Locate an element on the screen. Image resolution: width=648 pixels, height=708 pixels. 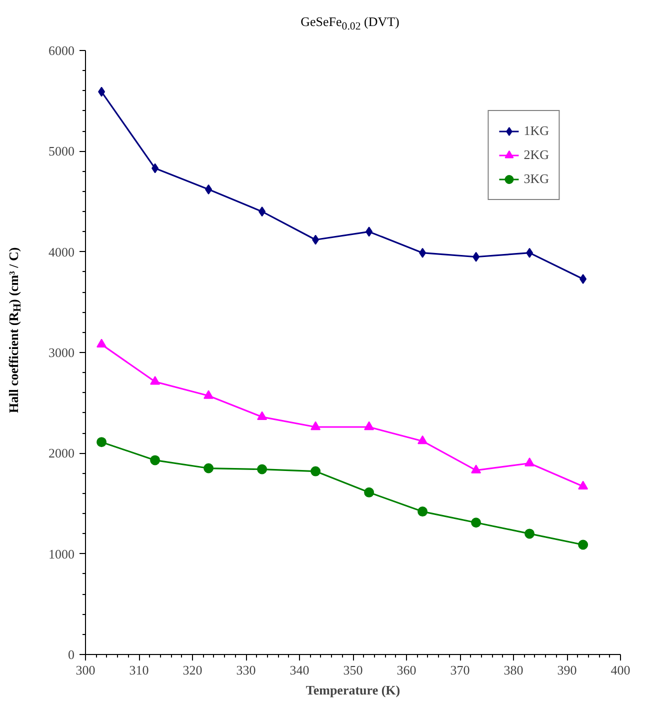
x-tick-label: 320 is located at coordinates (192, 670).